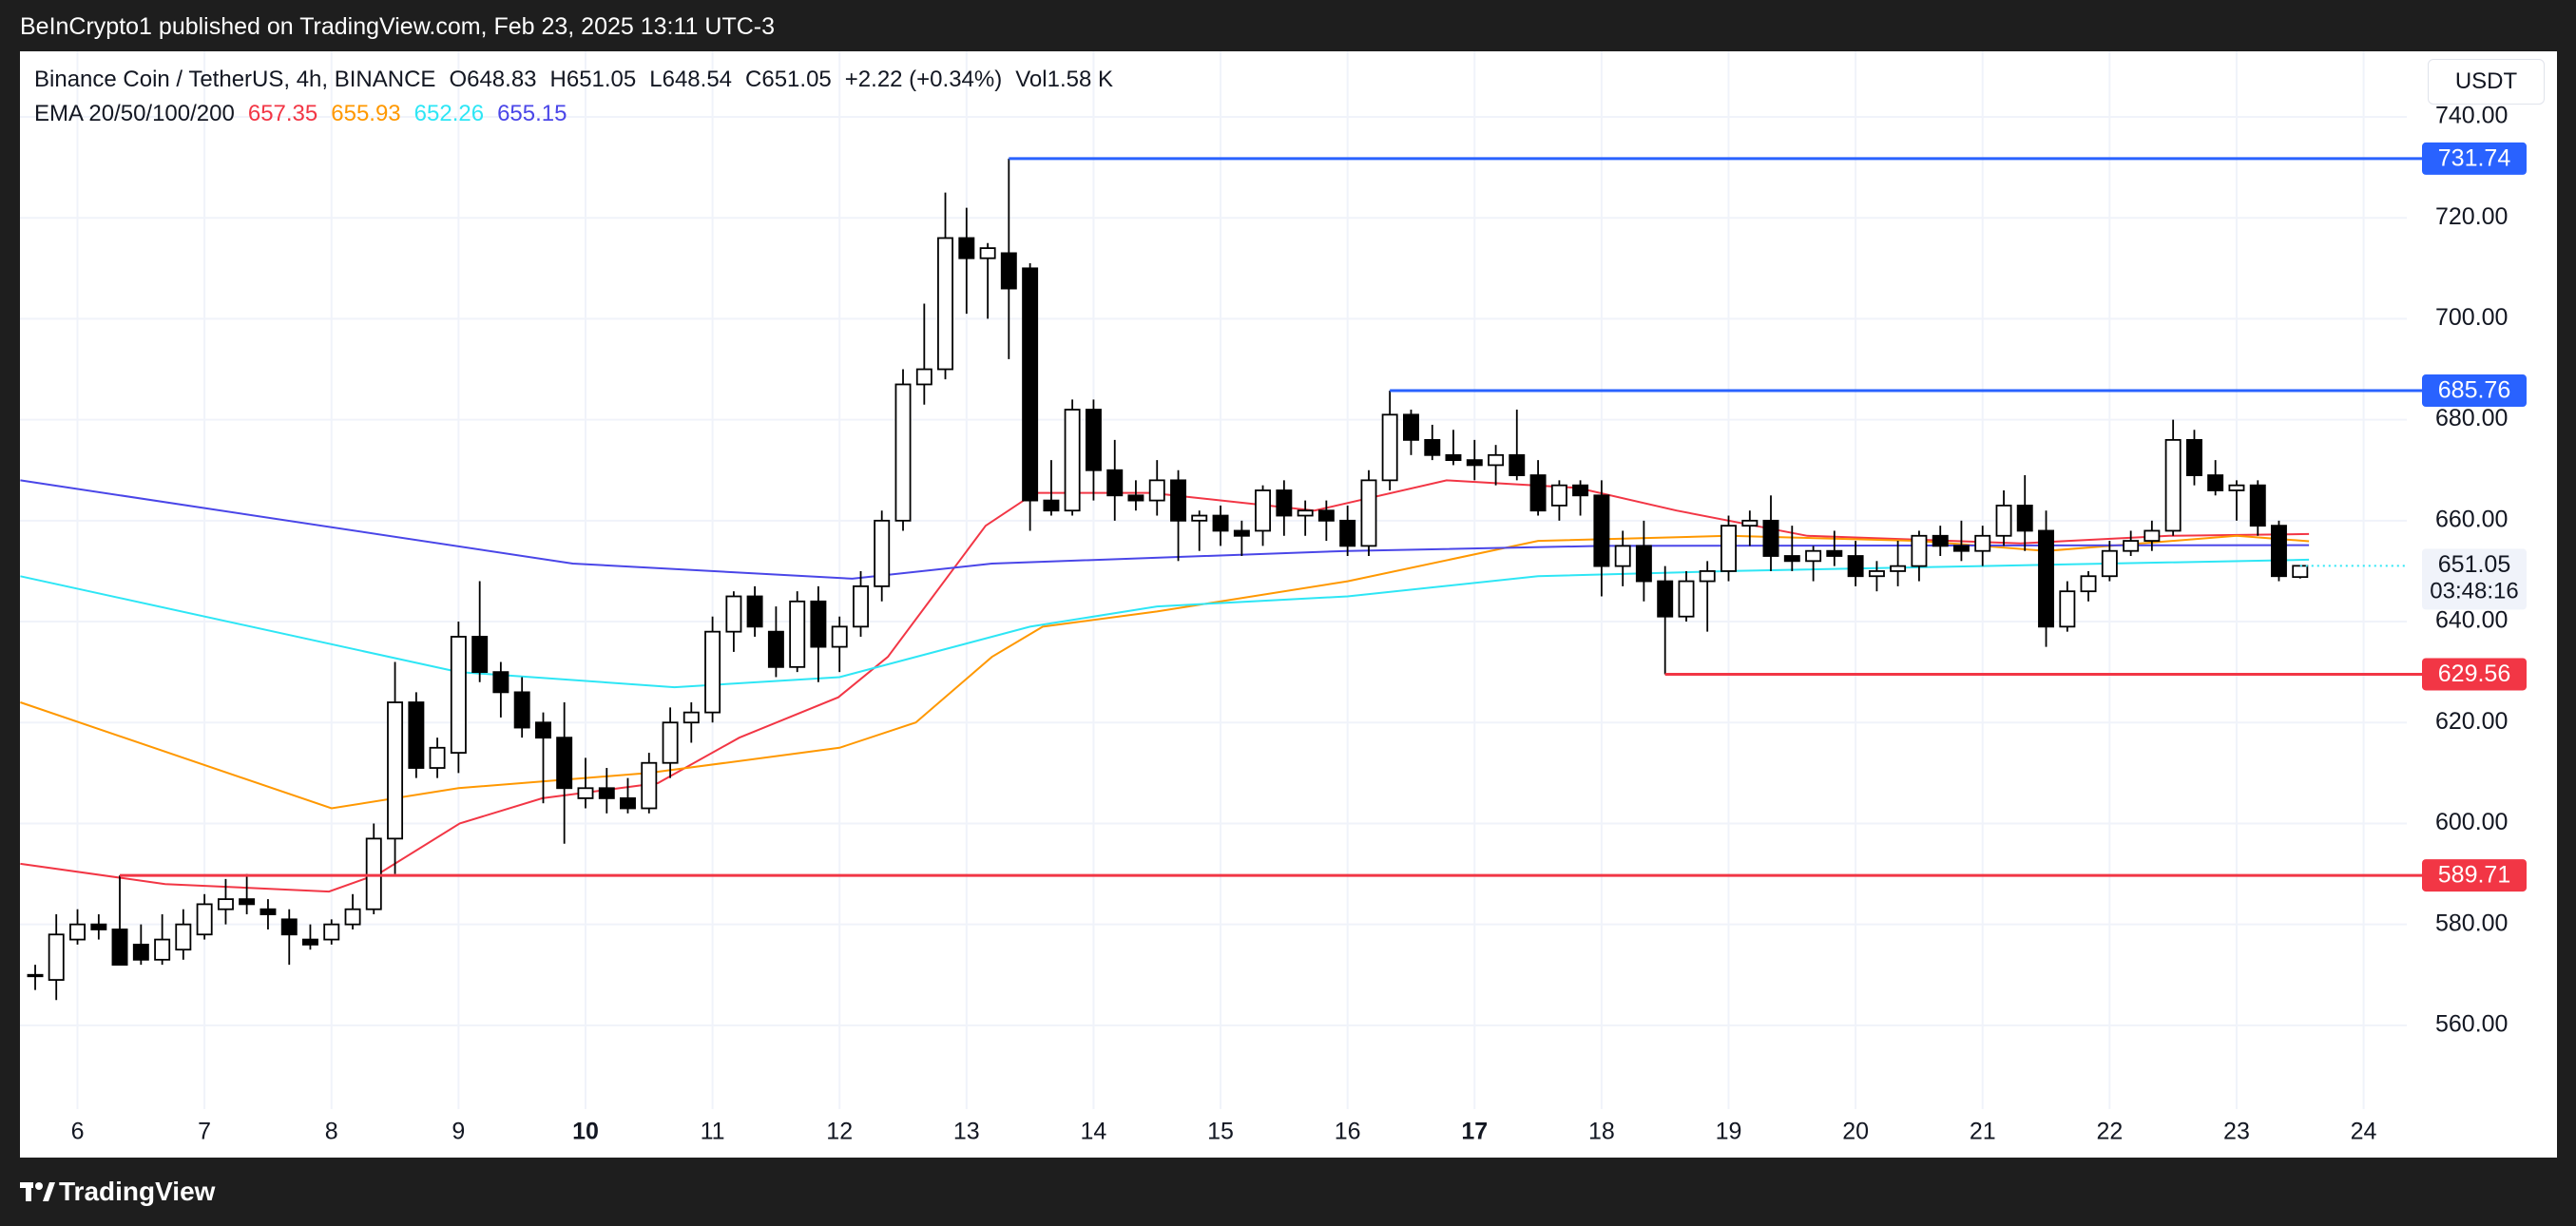  I want to click on y-tick-label: 700.00, so click(2472, 318).